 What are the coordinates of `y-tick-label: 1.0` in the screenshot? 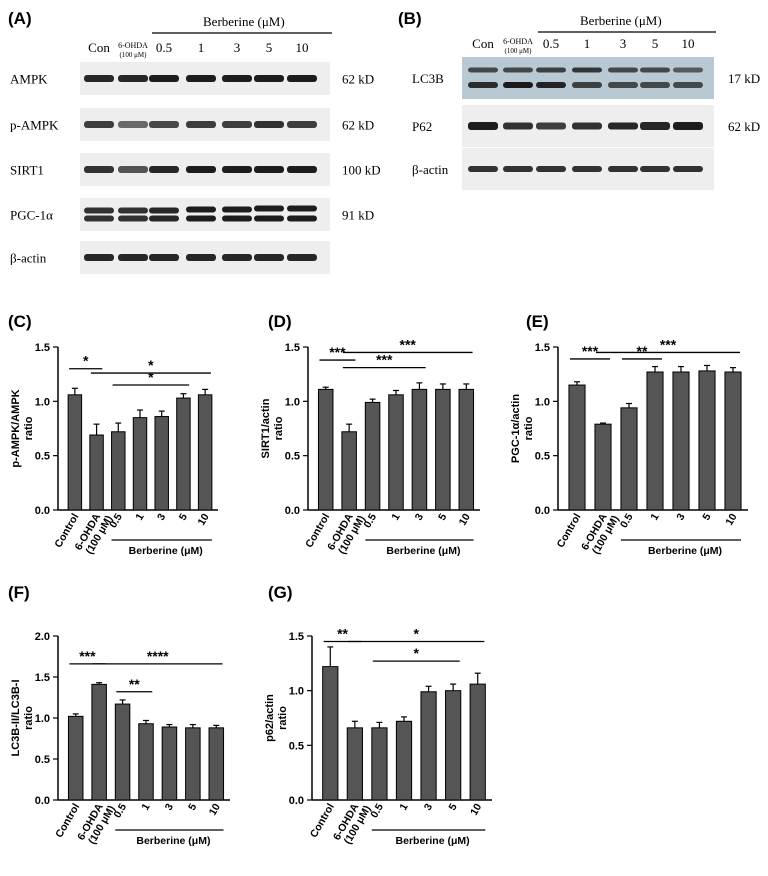 It's located at (296, 692).